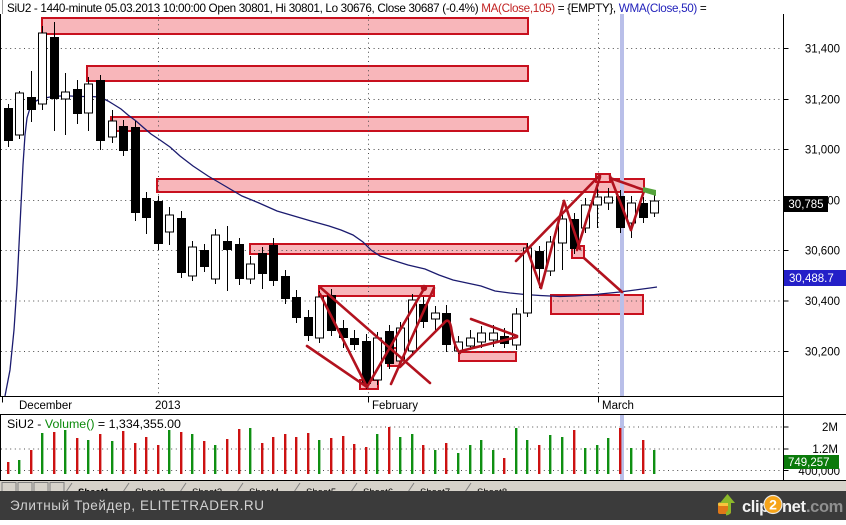 The width and height of the screenshot is (846, 525). What do you see at coordinates (168, 406) in the screenshot?
I see `svg-text: 2013` at bounding box center [168, 406].